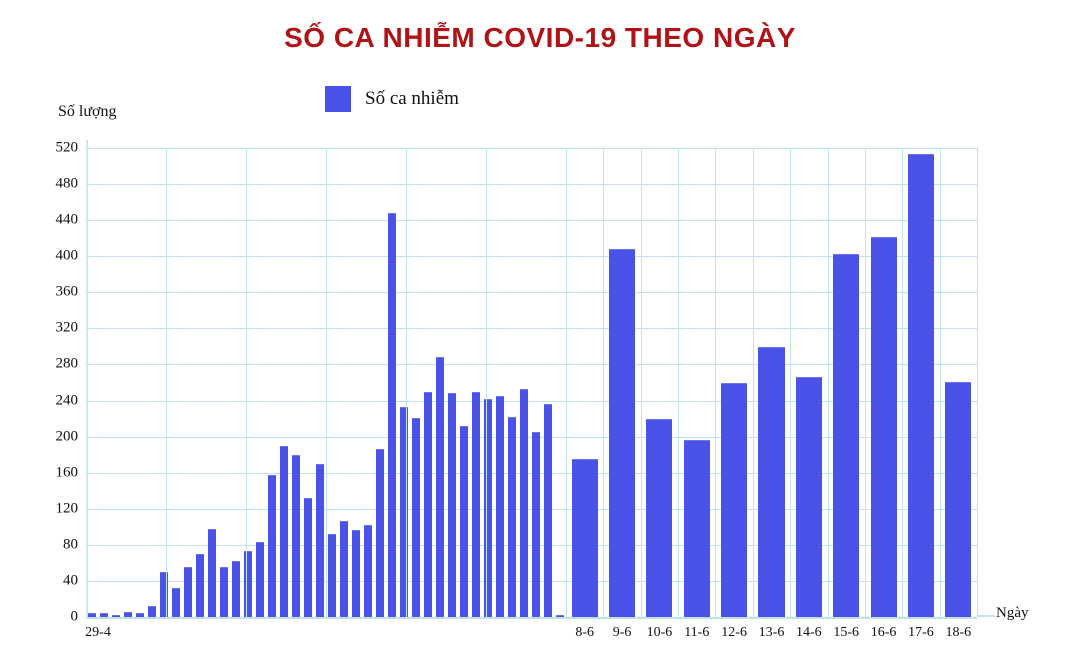  Describe the element at coordinates (585, 632) in the screenshot. I see `x-tick-label: 8-6` at that location.